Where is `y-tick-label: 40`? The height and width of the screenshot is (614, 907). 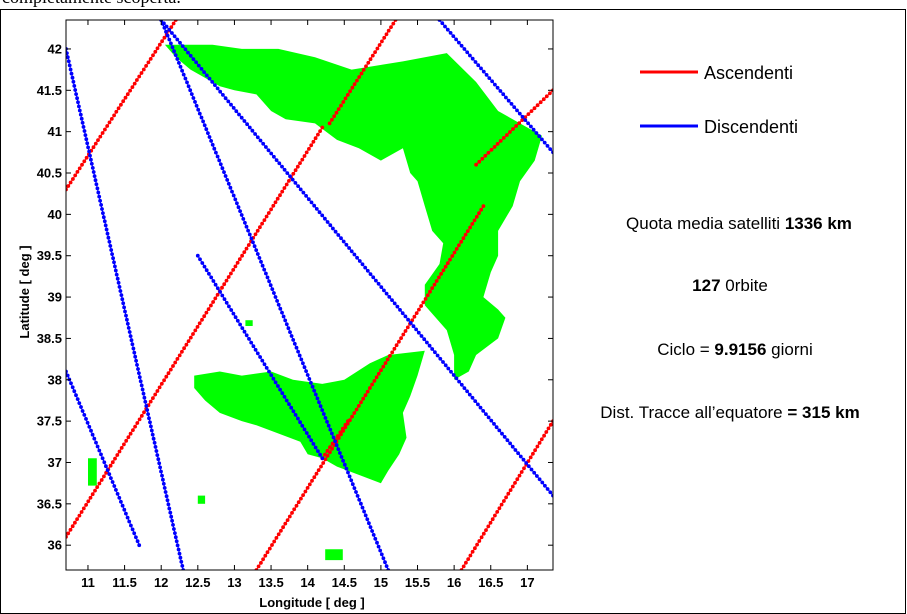
y-tick-label: 40 is located at coordinates (55, 214).